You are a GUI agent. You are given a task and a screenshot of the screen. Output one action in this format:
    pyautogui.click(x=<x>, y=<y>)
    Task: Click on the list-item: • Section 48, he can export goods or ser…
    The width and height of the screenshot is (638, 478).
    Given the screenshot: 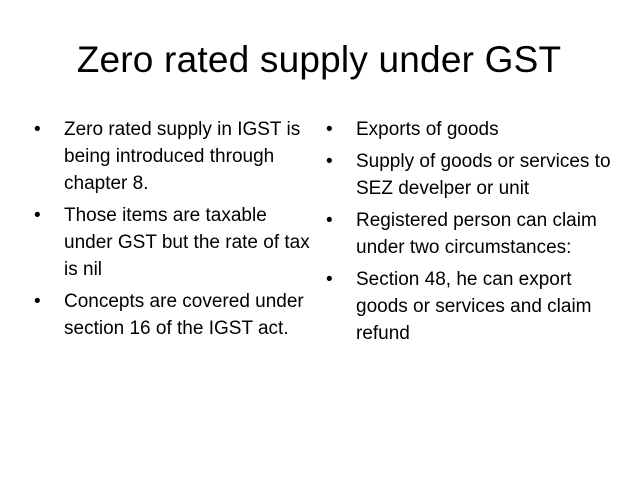 What is the action you would take?
    pyautogui.click(x=471, y=306)
    